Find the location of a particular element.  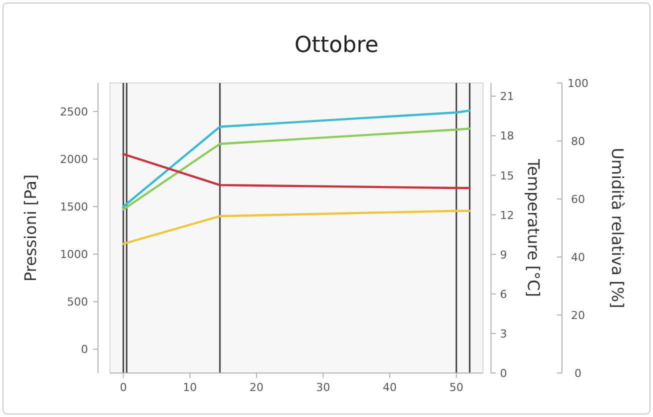

x-tick-label: 20 is located at coordinates (257, 387).